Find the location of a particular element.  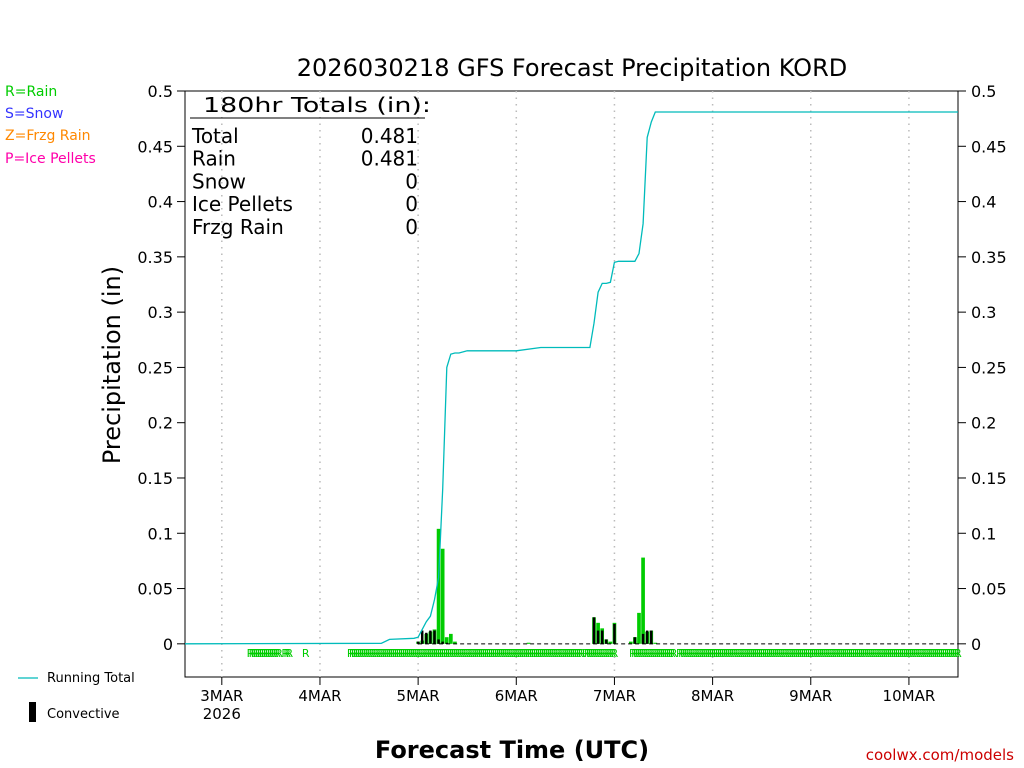

ptype-mark-89: R is located at coordinates (494, 653).